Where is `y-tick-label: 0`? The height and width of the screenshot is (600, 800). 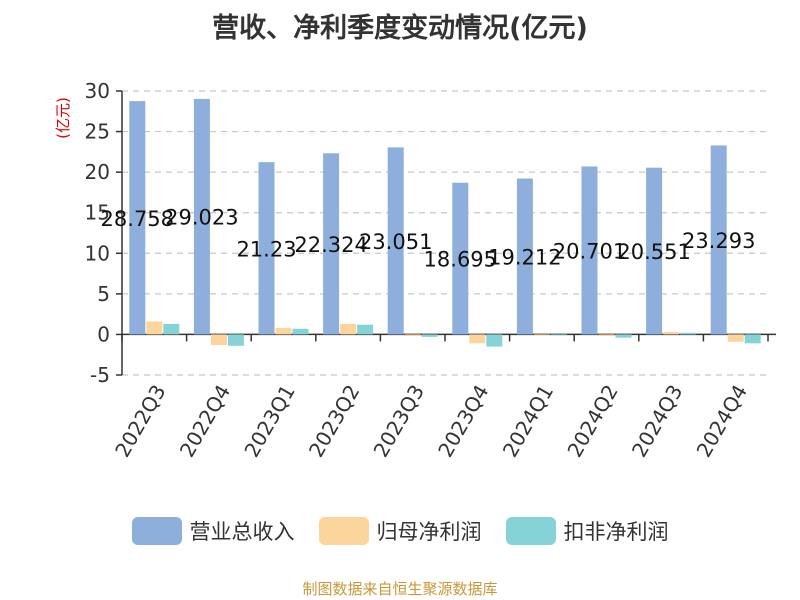
y-tick-label: 0 is located at coordinates (103, 334).